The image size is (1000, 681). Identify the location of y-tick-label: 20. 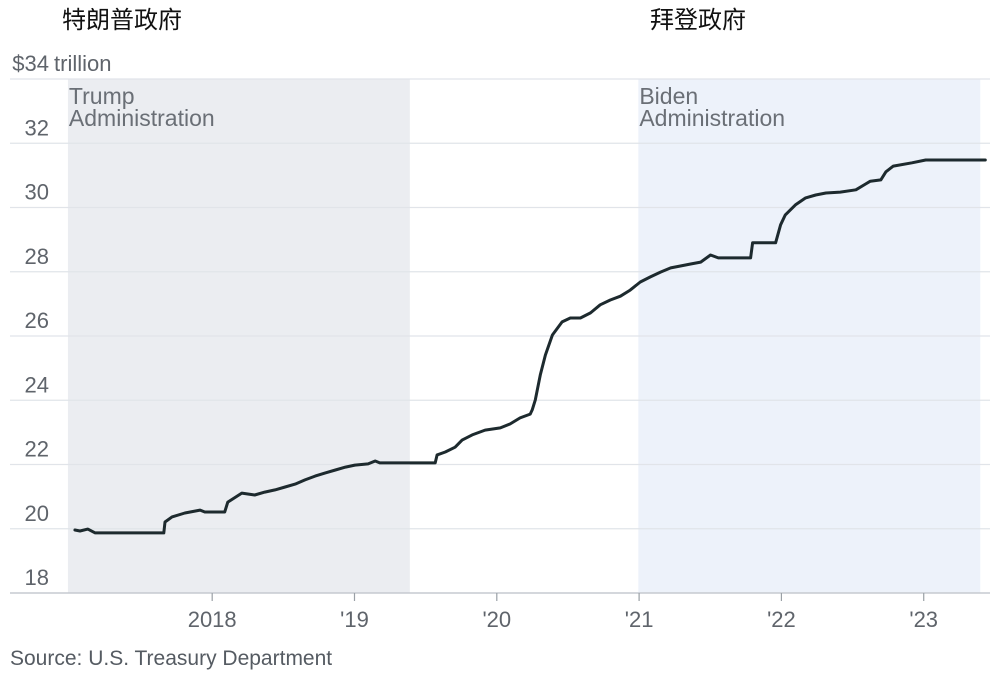
(37, 513).